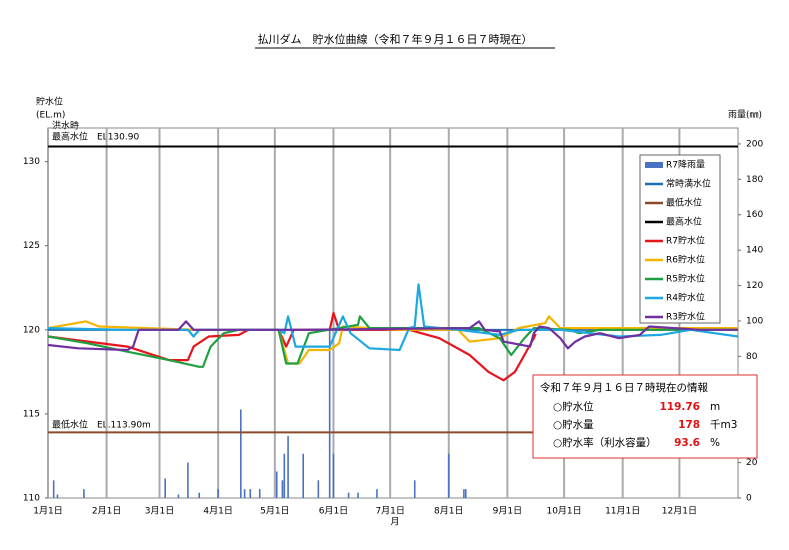 This screenshot has height=550, width=789. I want to click on info-label: ○貯水位, so click(573, 406).